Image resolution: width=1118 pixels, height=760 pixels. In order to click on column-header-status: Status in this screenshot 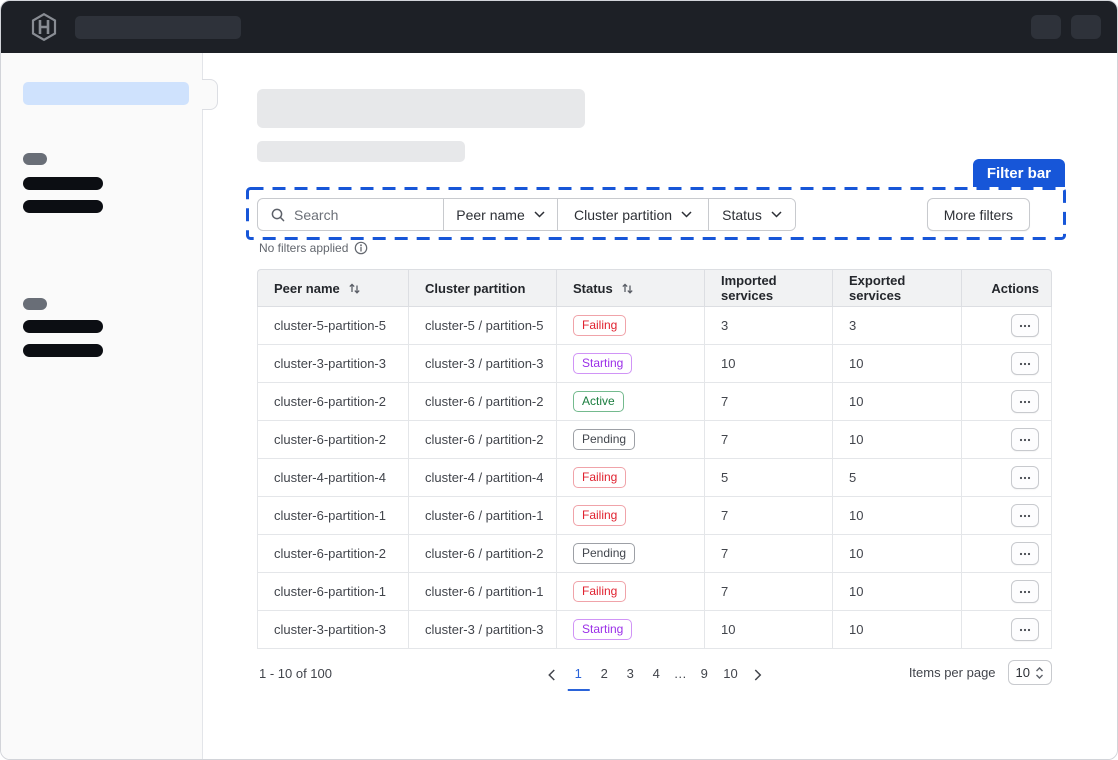, I will do `click(630, 288)`.